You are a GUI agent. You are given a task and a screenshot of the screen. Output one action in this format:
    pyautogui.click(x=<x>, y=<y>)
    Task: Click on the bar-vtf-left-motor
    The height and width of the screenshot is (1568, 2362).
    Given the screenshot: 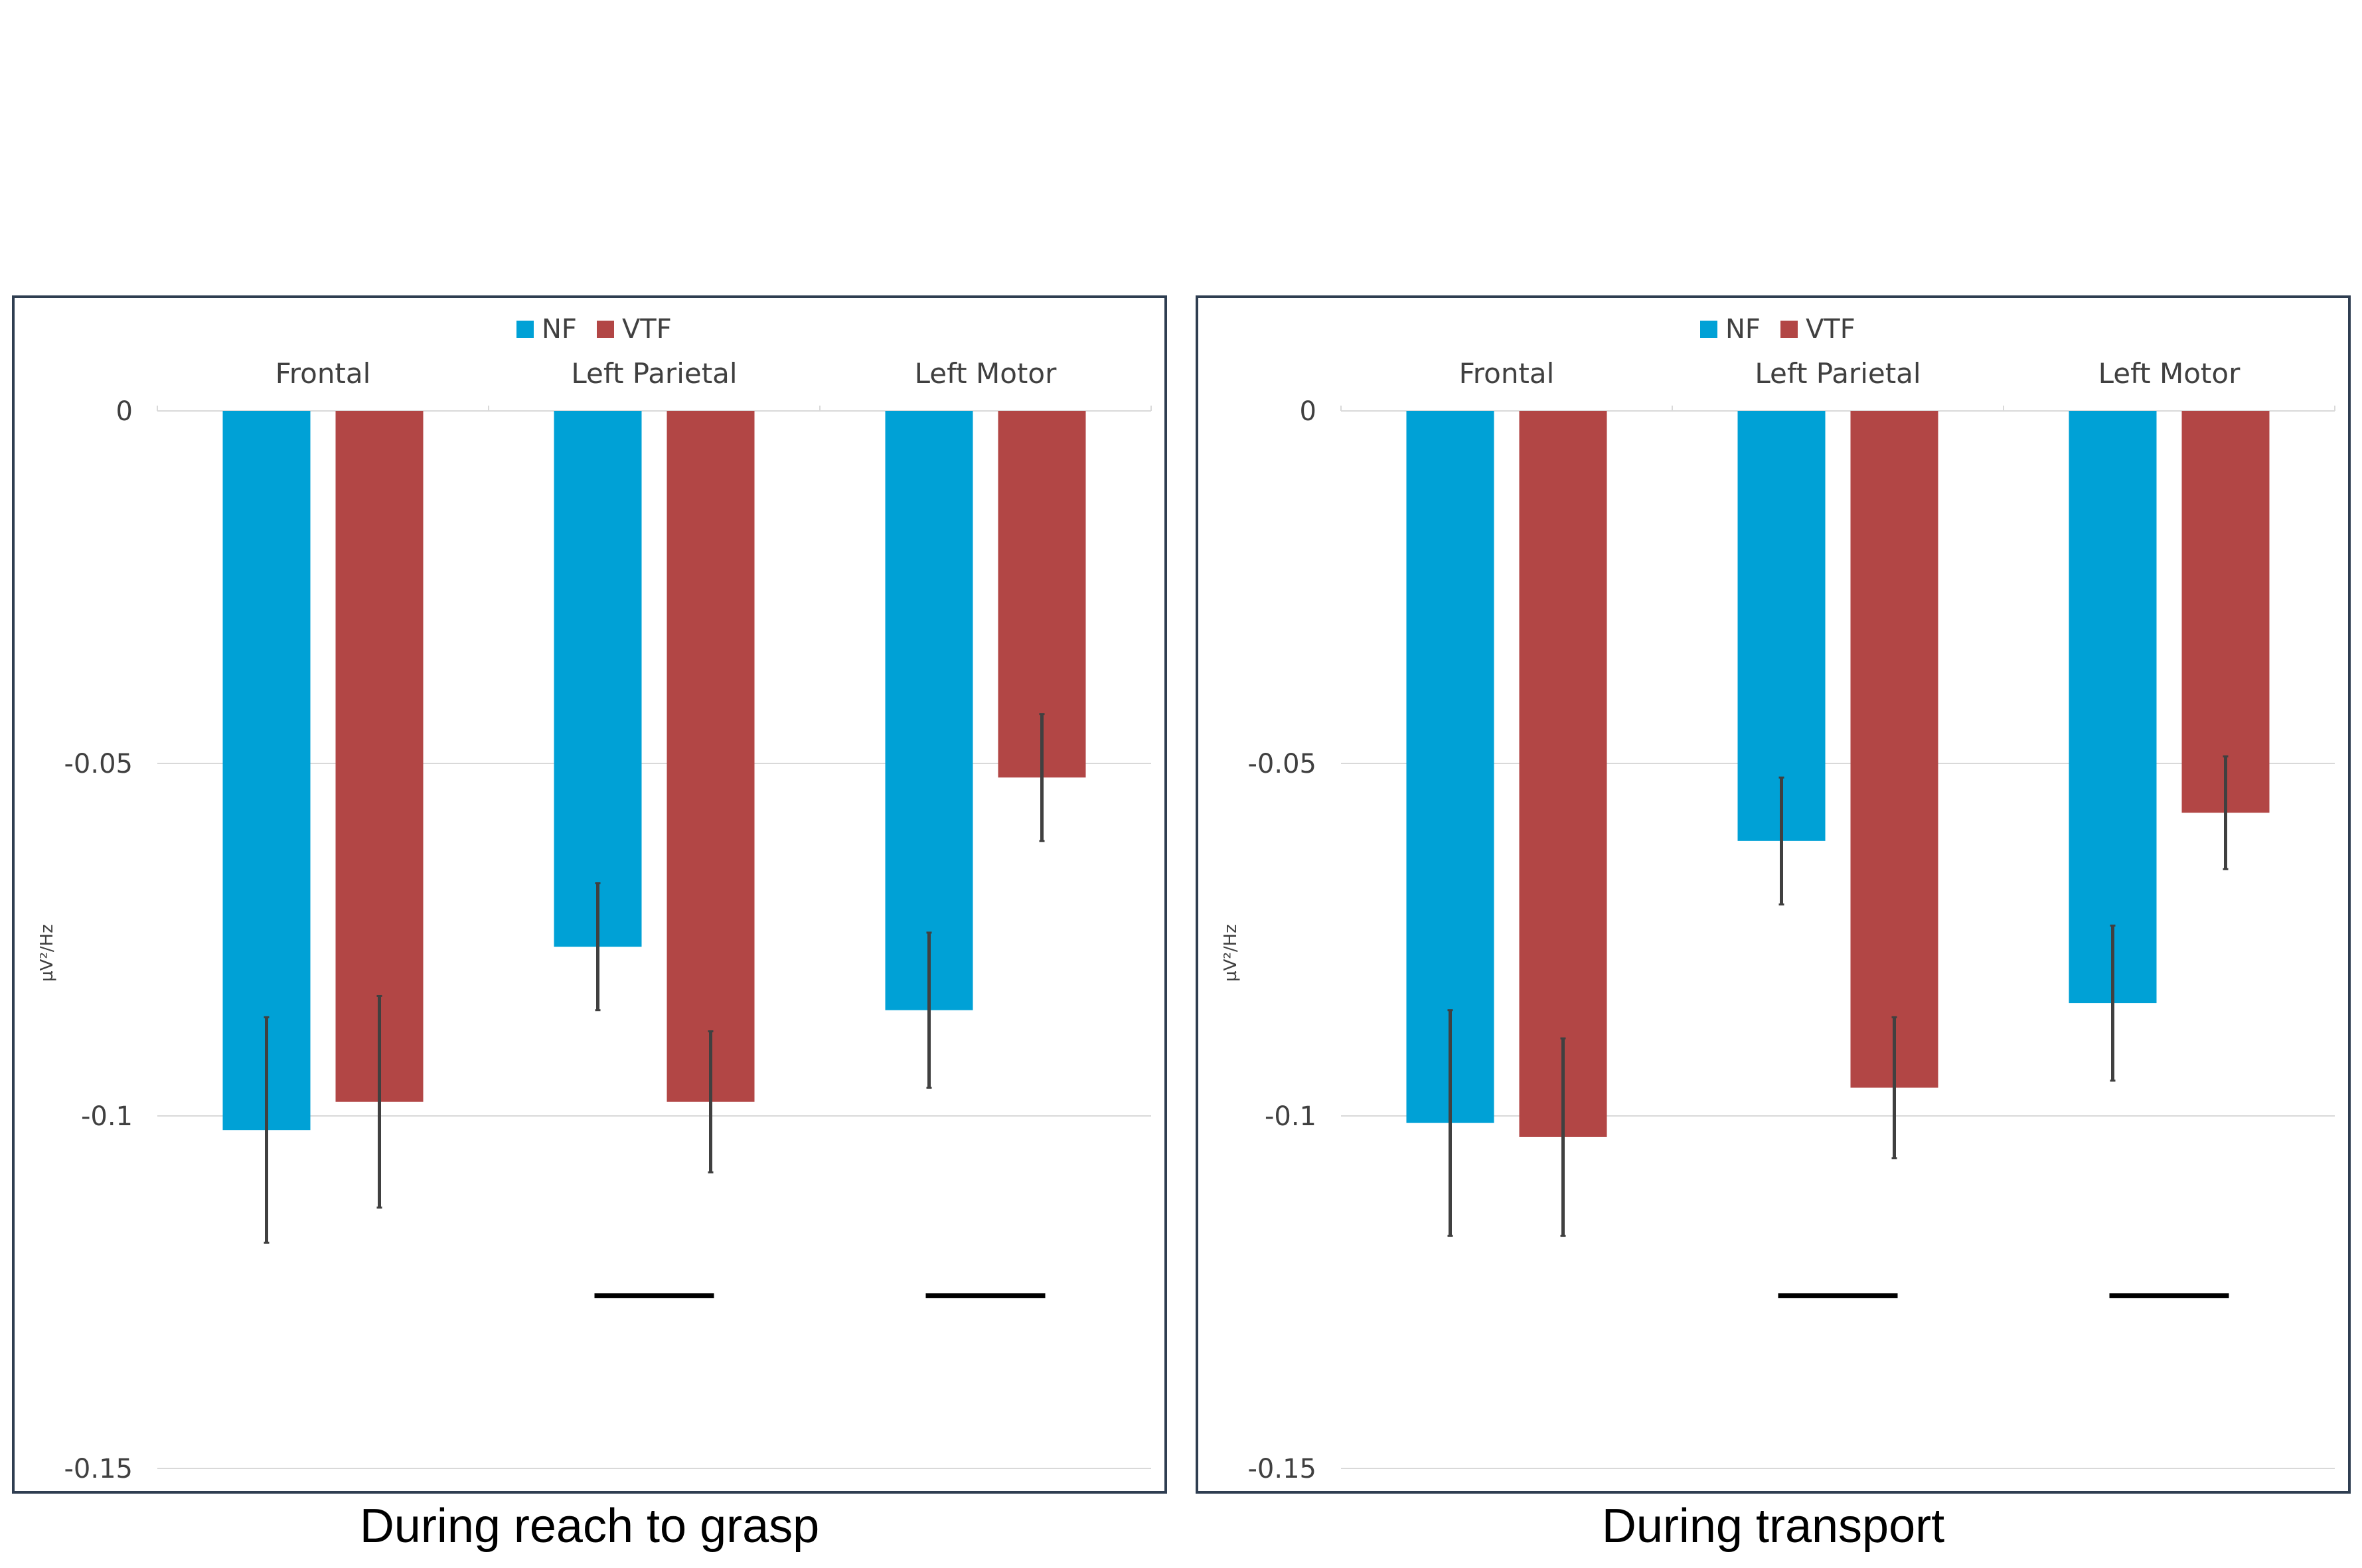 What is the action you would take?
    pyautogui.click(x=2225, y=612)
    